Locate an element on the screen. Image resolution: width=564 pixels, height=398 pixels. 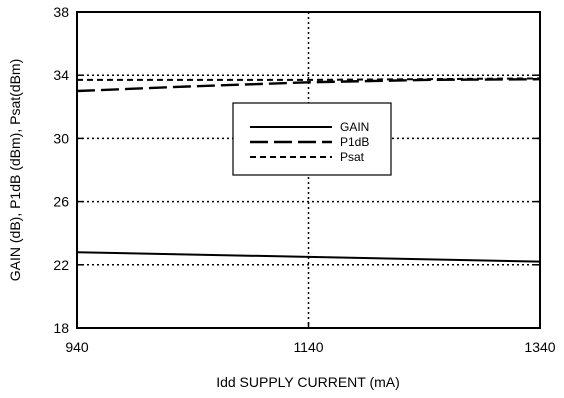
y-tick-label-22: 22 is located at coordinates (61, 265).